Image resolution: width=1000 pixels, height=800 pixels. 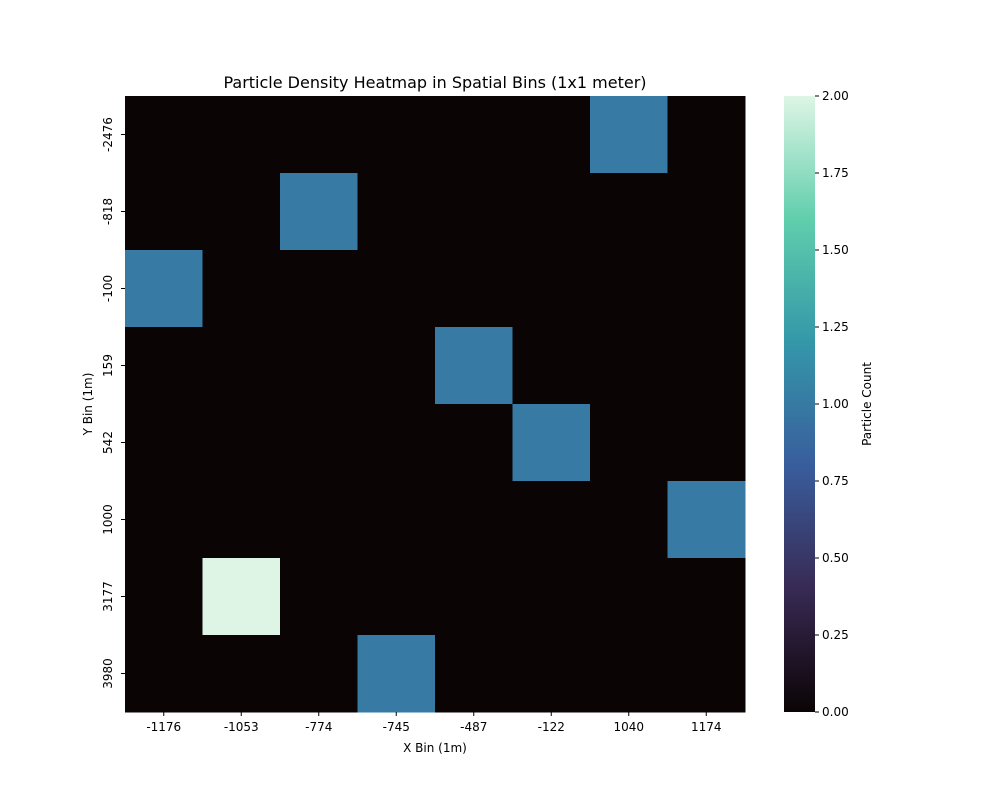 I want to click on x-tick-label: -122, so click(x=551, y=727).